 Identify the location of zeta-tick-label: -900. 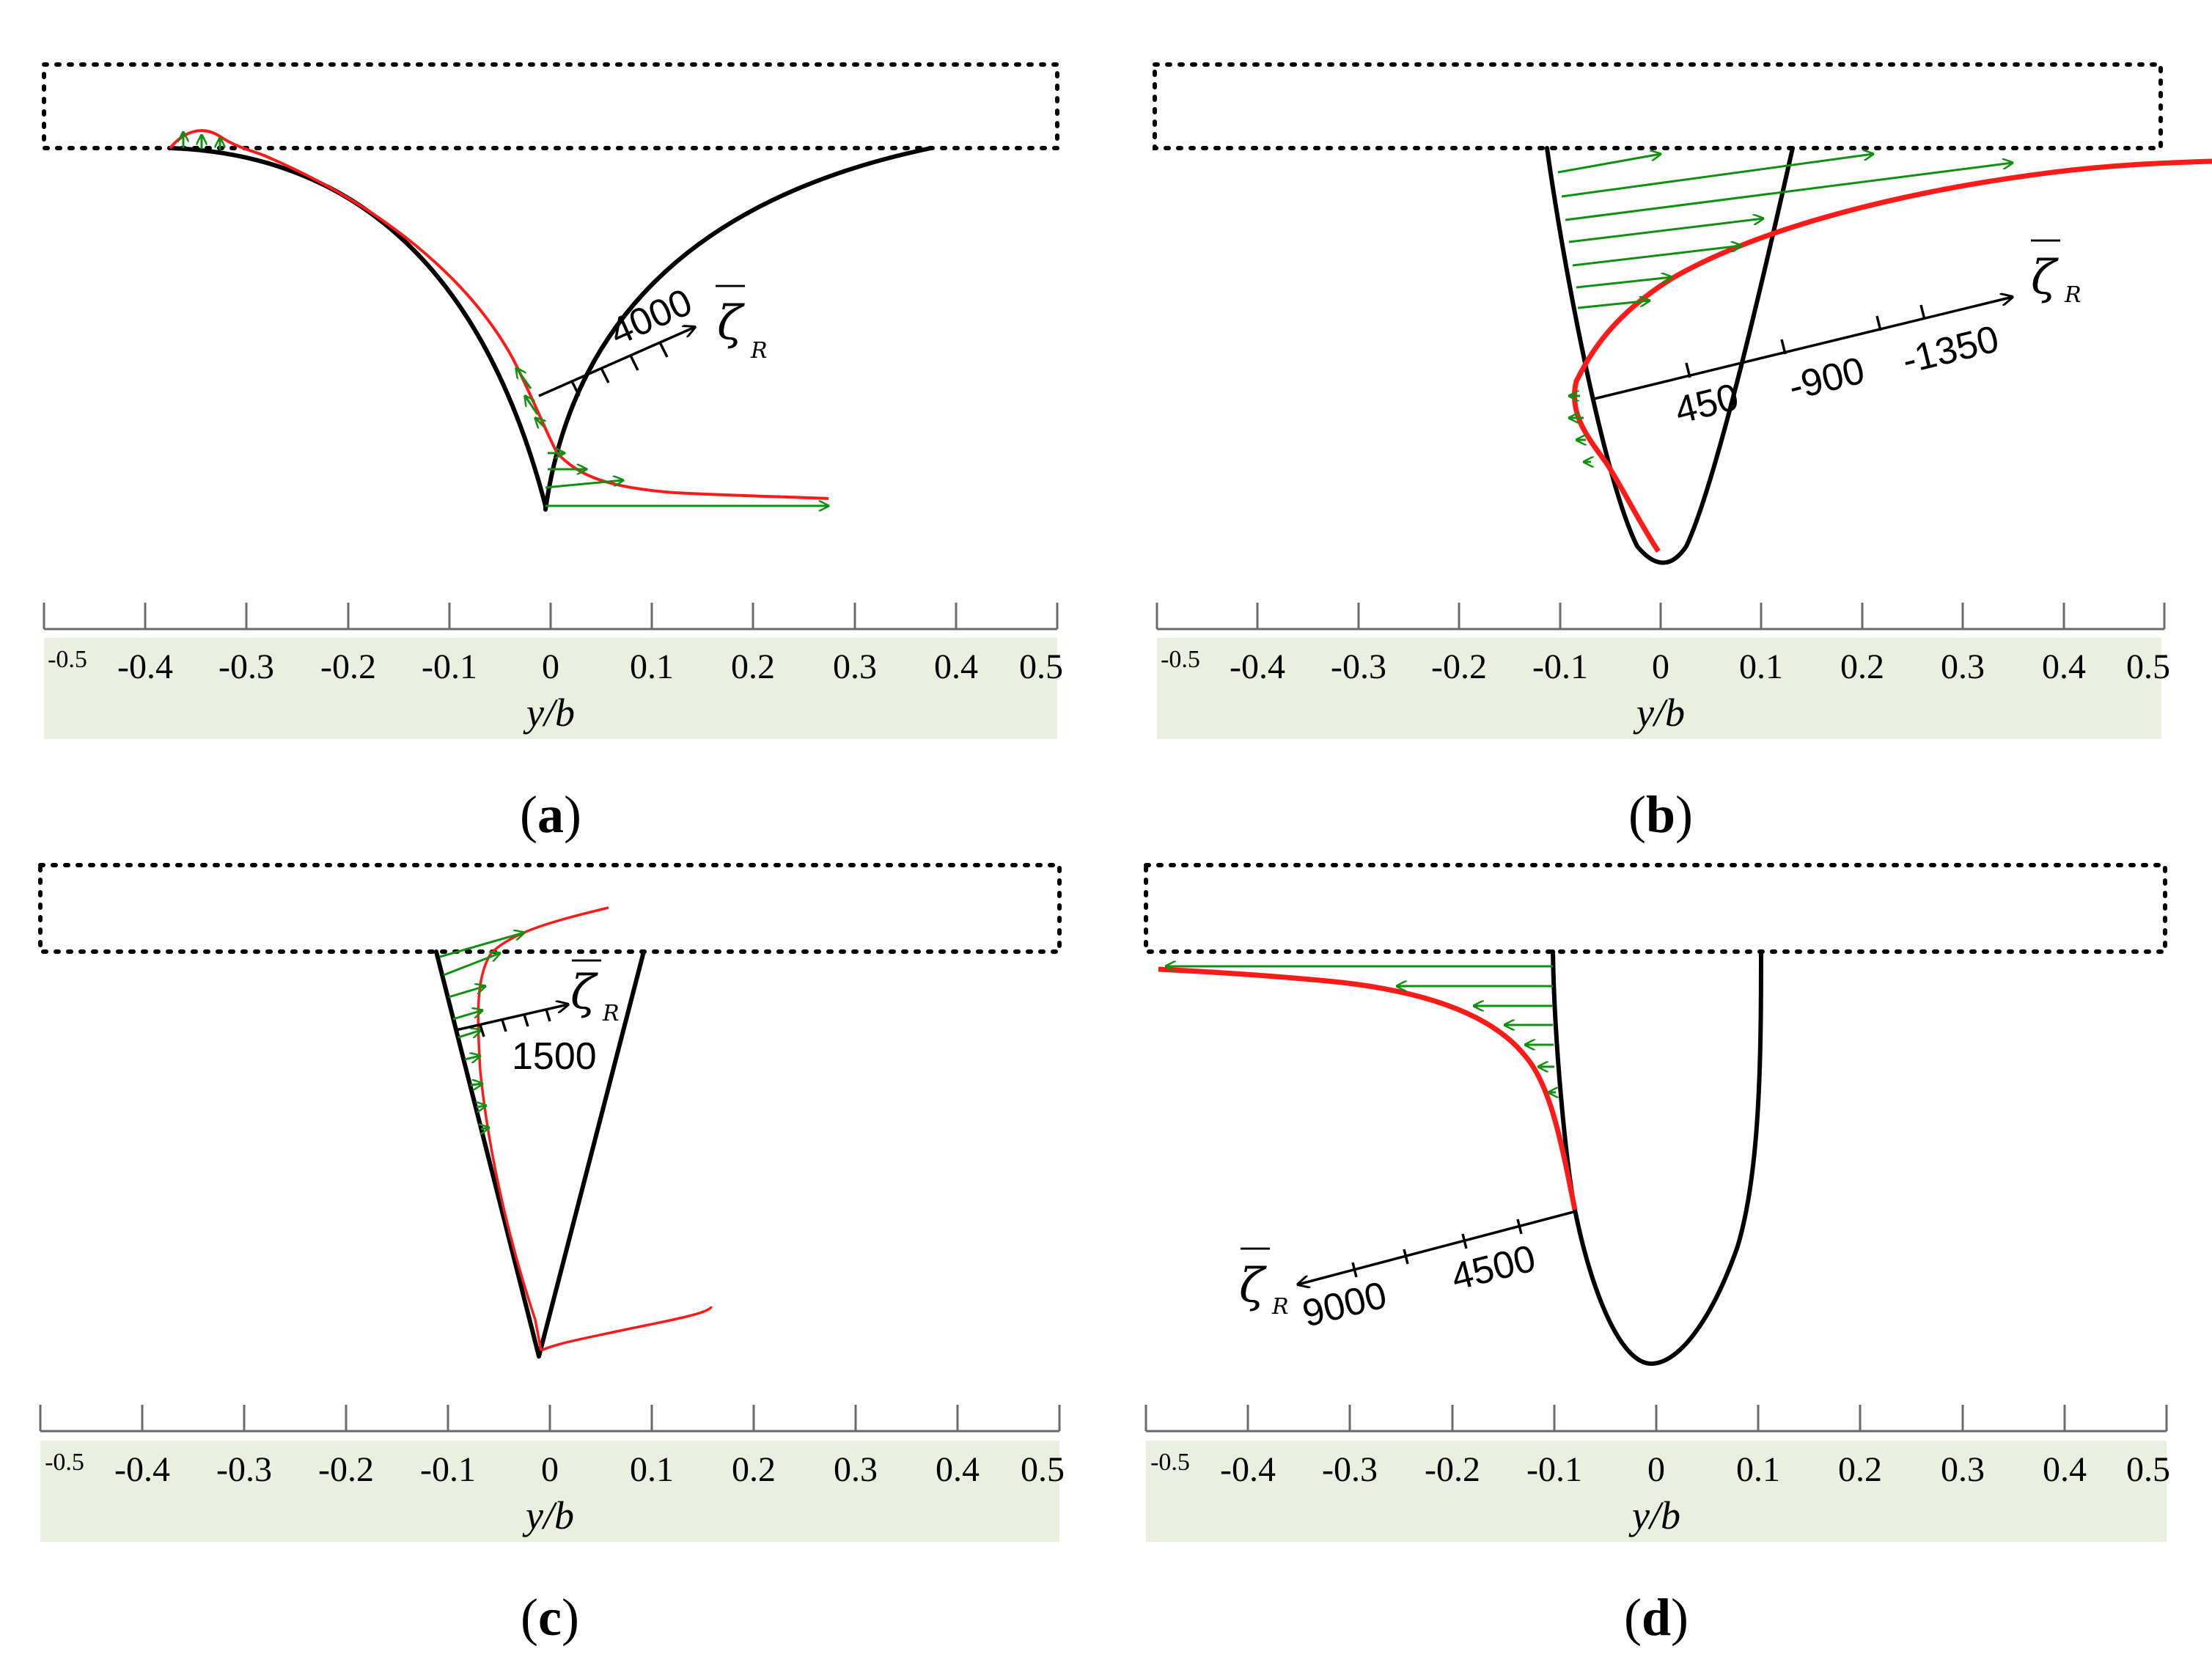
(1827, 378).